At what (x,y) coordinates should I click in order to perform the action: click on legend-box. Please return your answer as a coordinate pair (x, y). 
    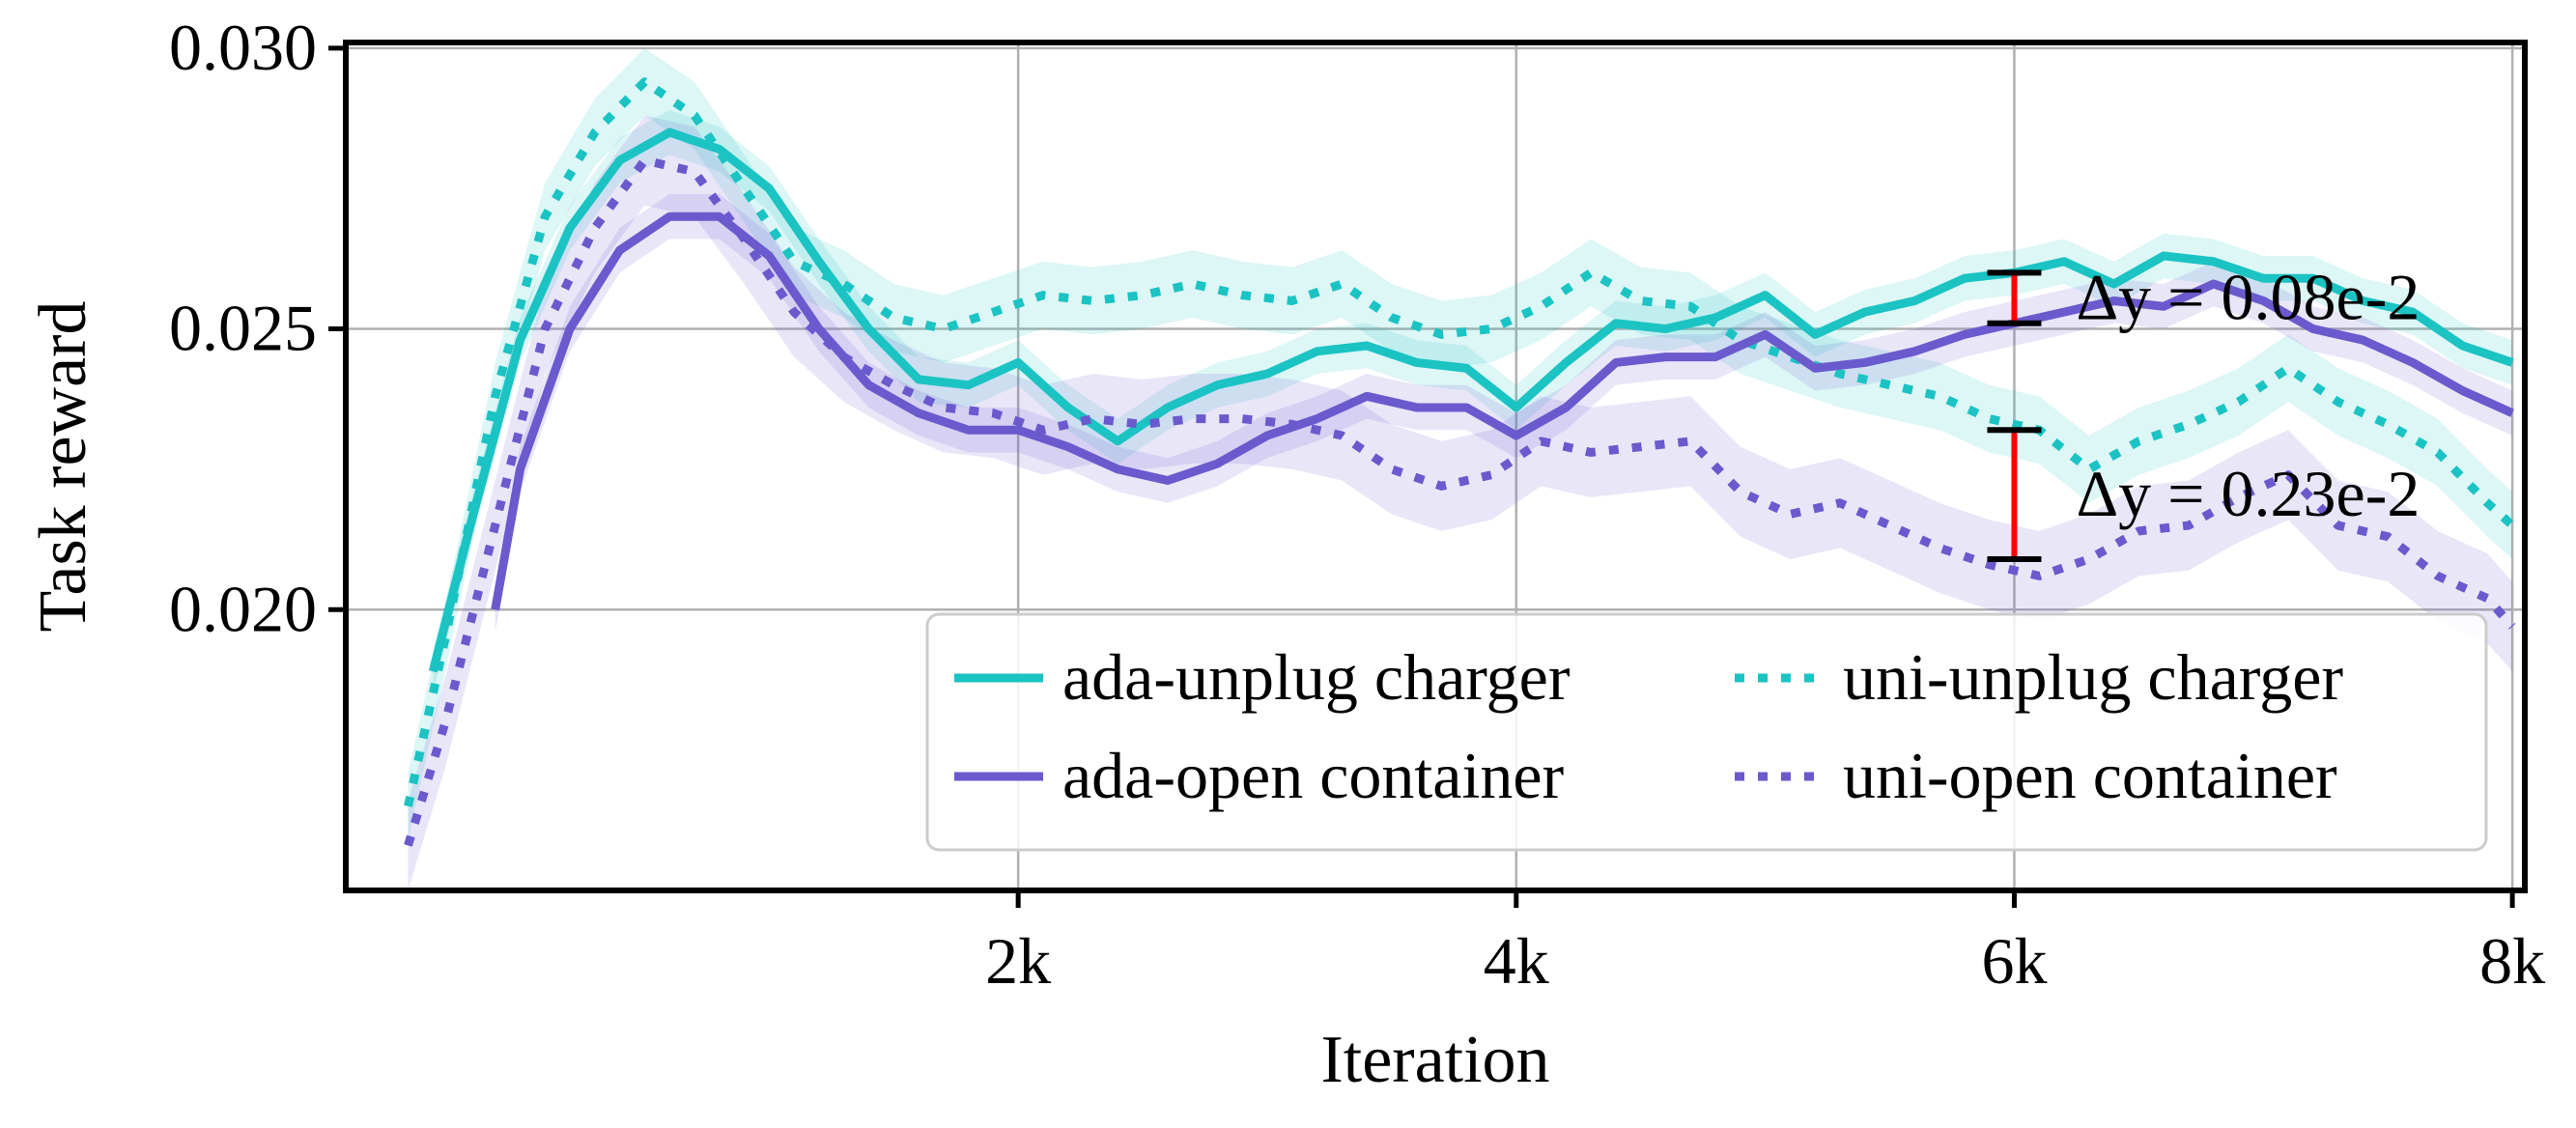
    Looking at the image, I should click on (1706, 732).